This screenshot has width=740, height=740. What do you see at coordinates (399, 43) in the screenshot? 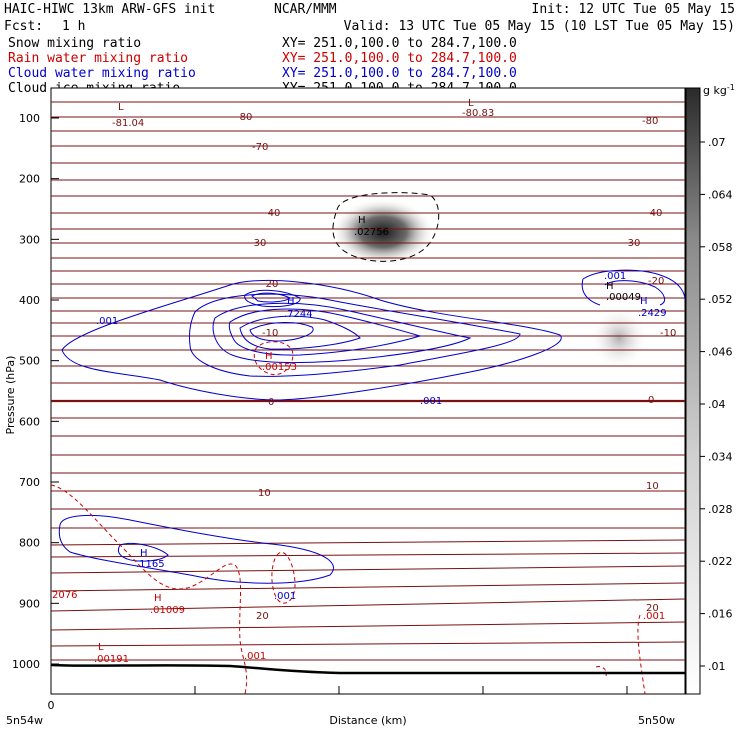
I see `legend-snow-xsec: XY= 251.0,100.0 to 284.7,100.0` at bounding box center [399, 43].